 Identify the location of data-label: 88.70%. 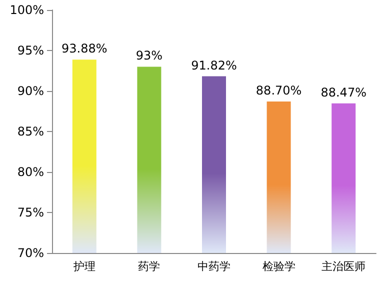
(279, 91).